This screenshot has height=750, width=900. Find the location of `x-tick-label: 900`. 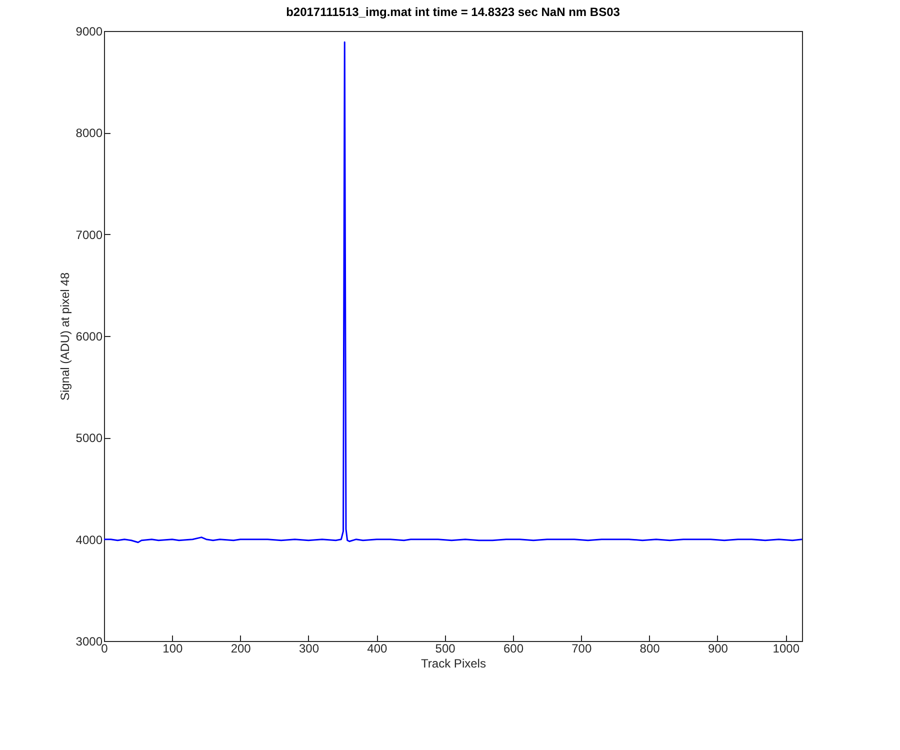

x-tick-label: 900 is located at coordinates (718, 649).